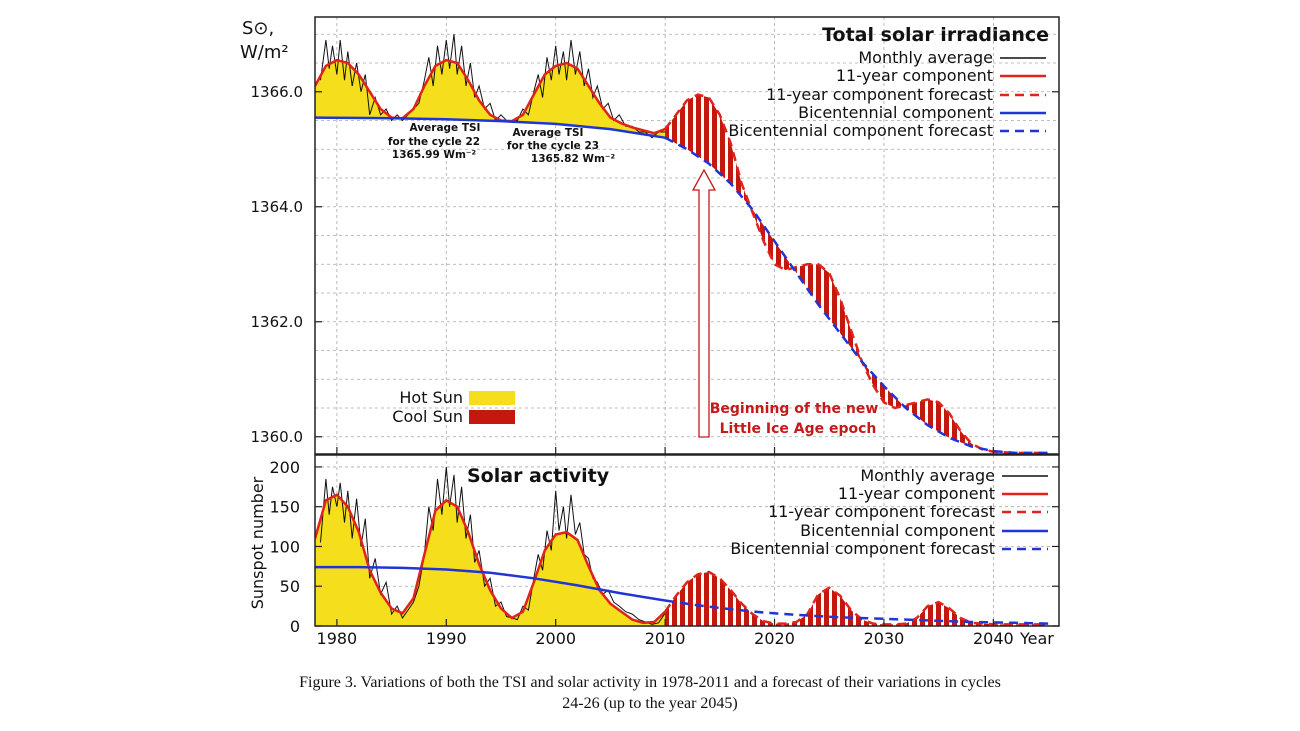 The height and width of the screenshot is (731, 1300). Describe the element at coordinates (290, 586) in the screenshot. I see `sunspot-y-tick-label: 50` at that location.